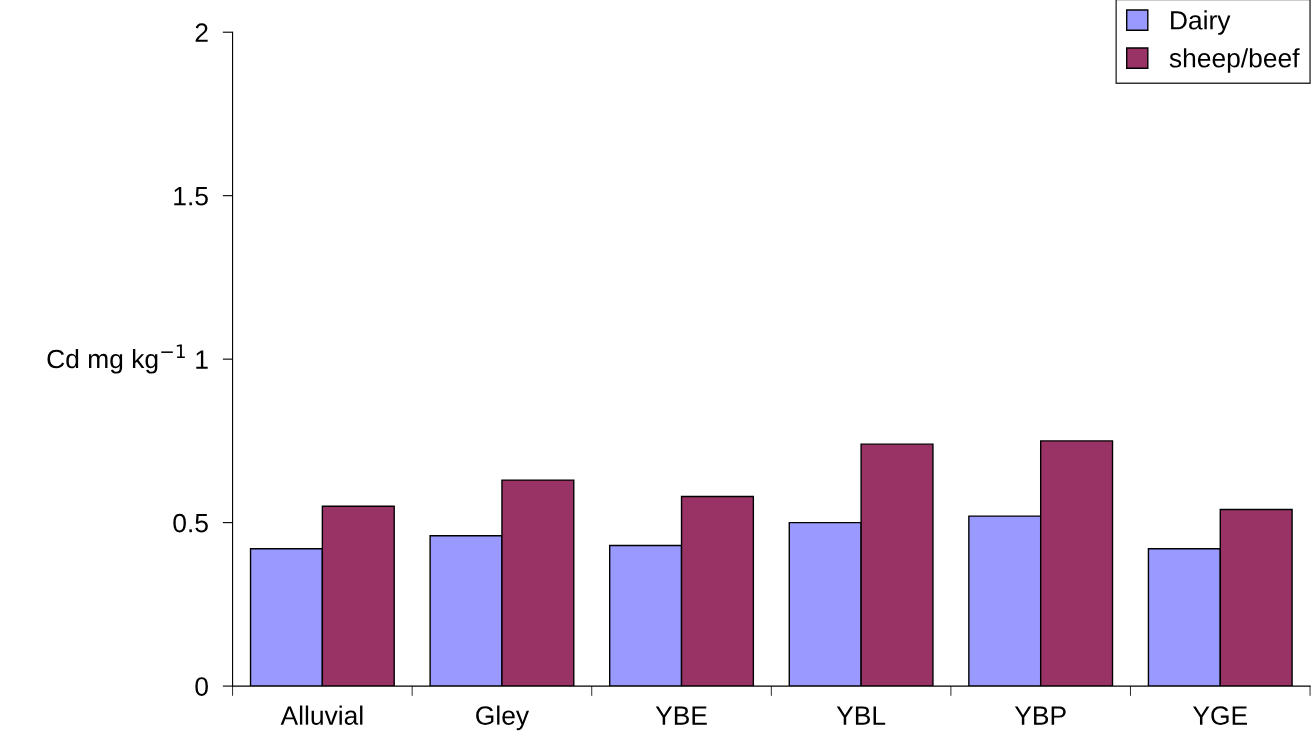 Image resolution: width=1314 pixels, height=749 pixels. I want to click on y-axis-title: Cd mg kg$^{−1}$, so click(116, 359).